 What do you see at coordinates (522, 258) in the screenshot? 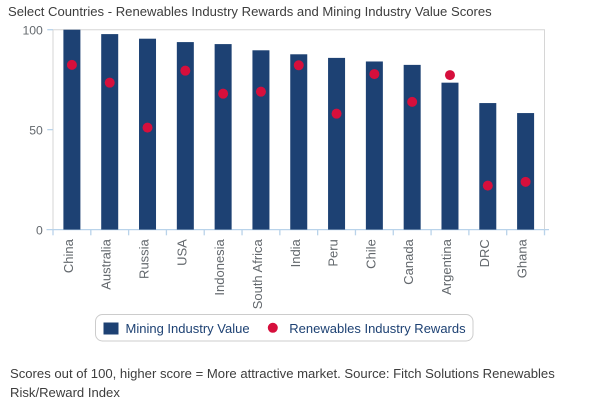
I see `svg-text: Ghana` at bounding box center [522, 258].